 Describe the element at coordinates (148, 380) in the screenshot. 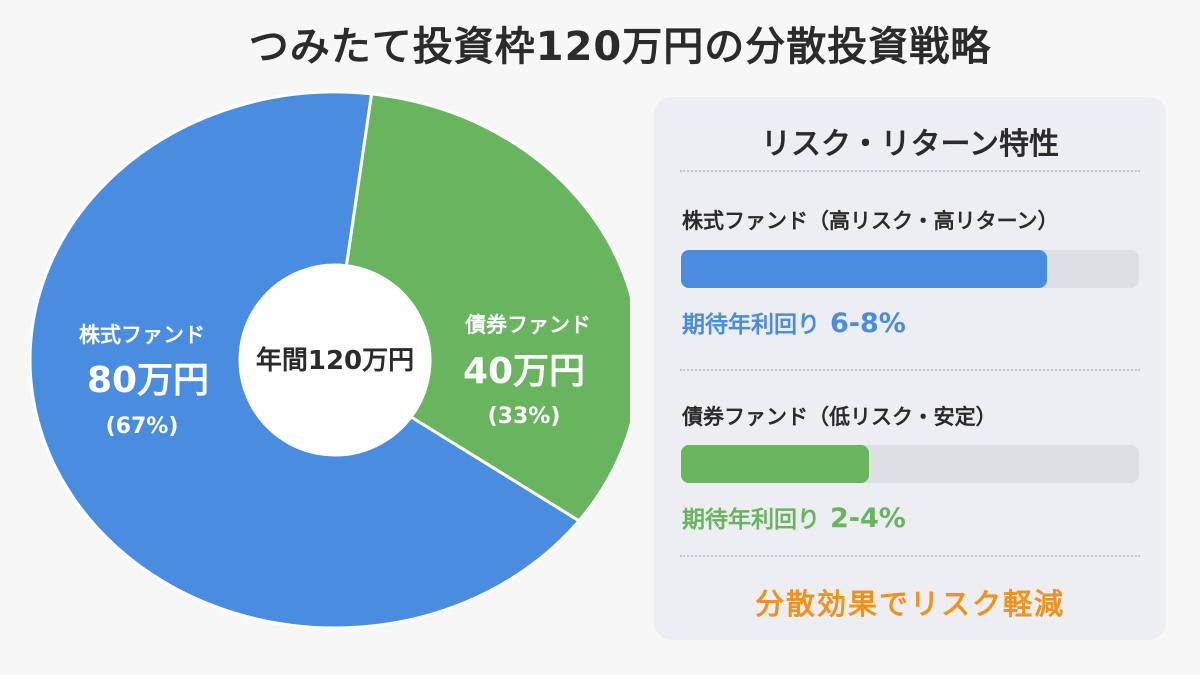

I see `slice-label-amount: 80万円` at that location.